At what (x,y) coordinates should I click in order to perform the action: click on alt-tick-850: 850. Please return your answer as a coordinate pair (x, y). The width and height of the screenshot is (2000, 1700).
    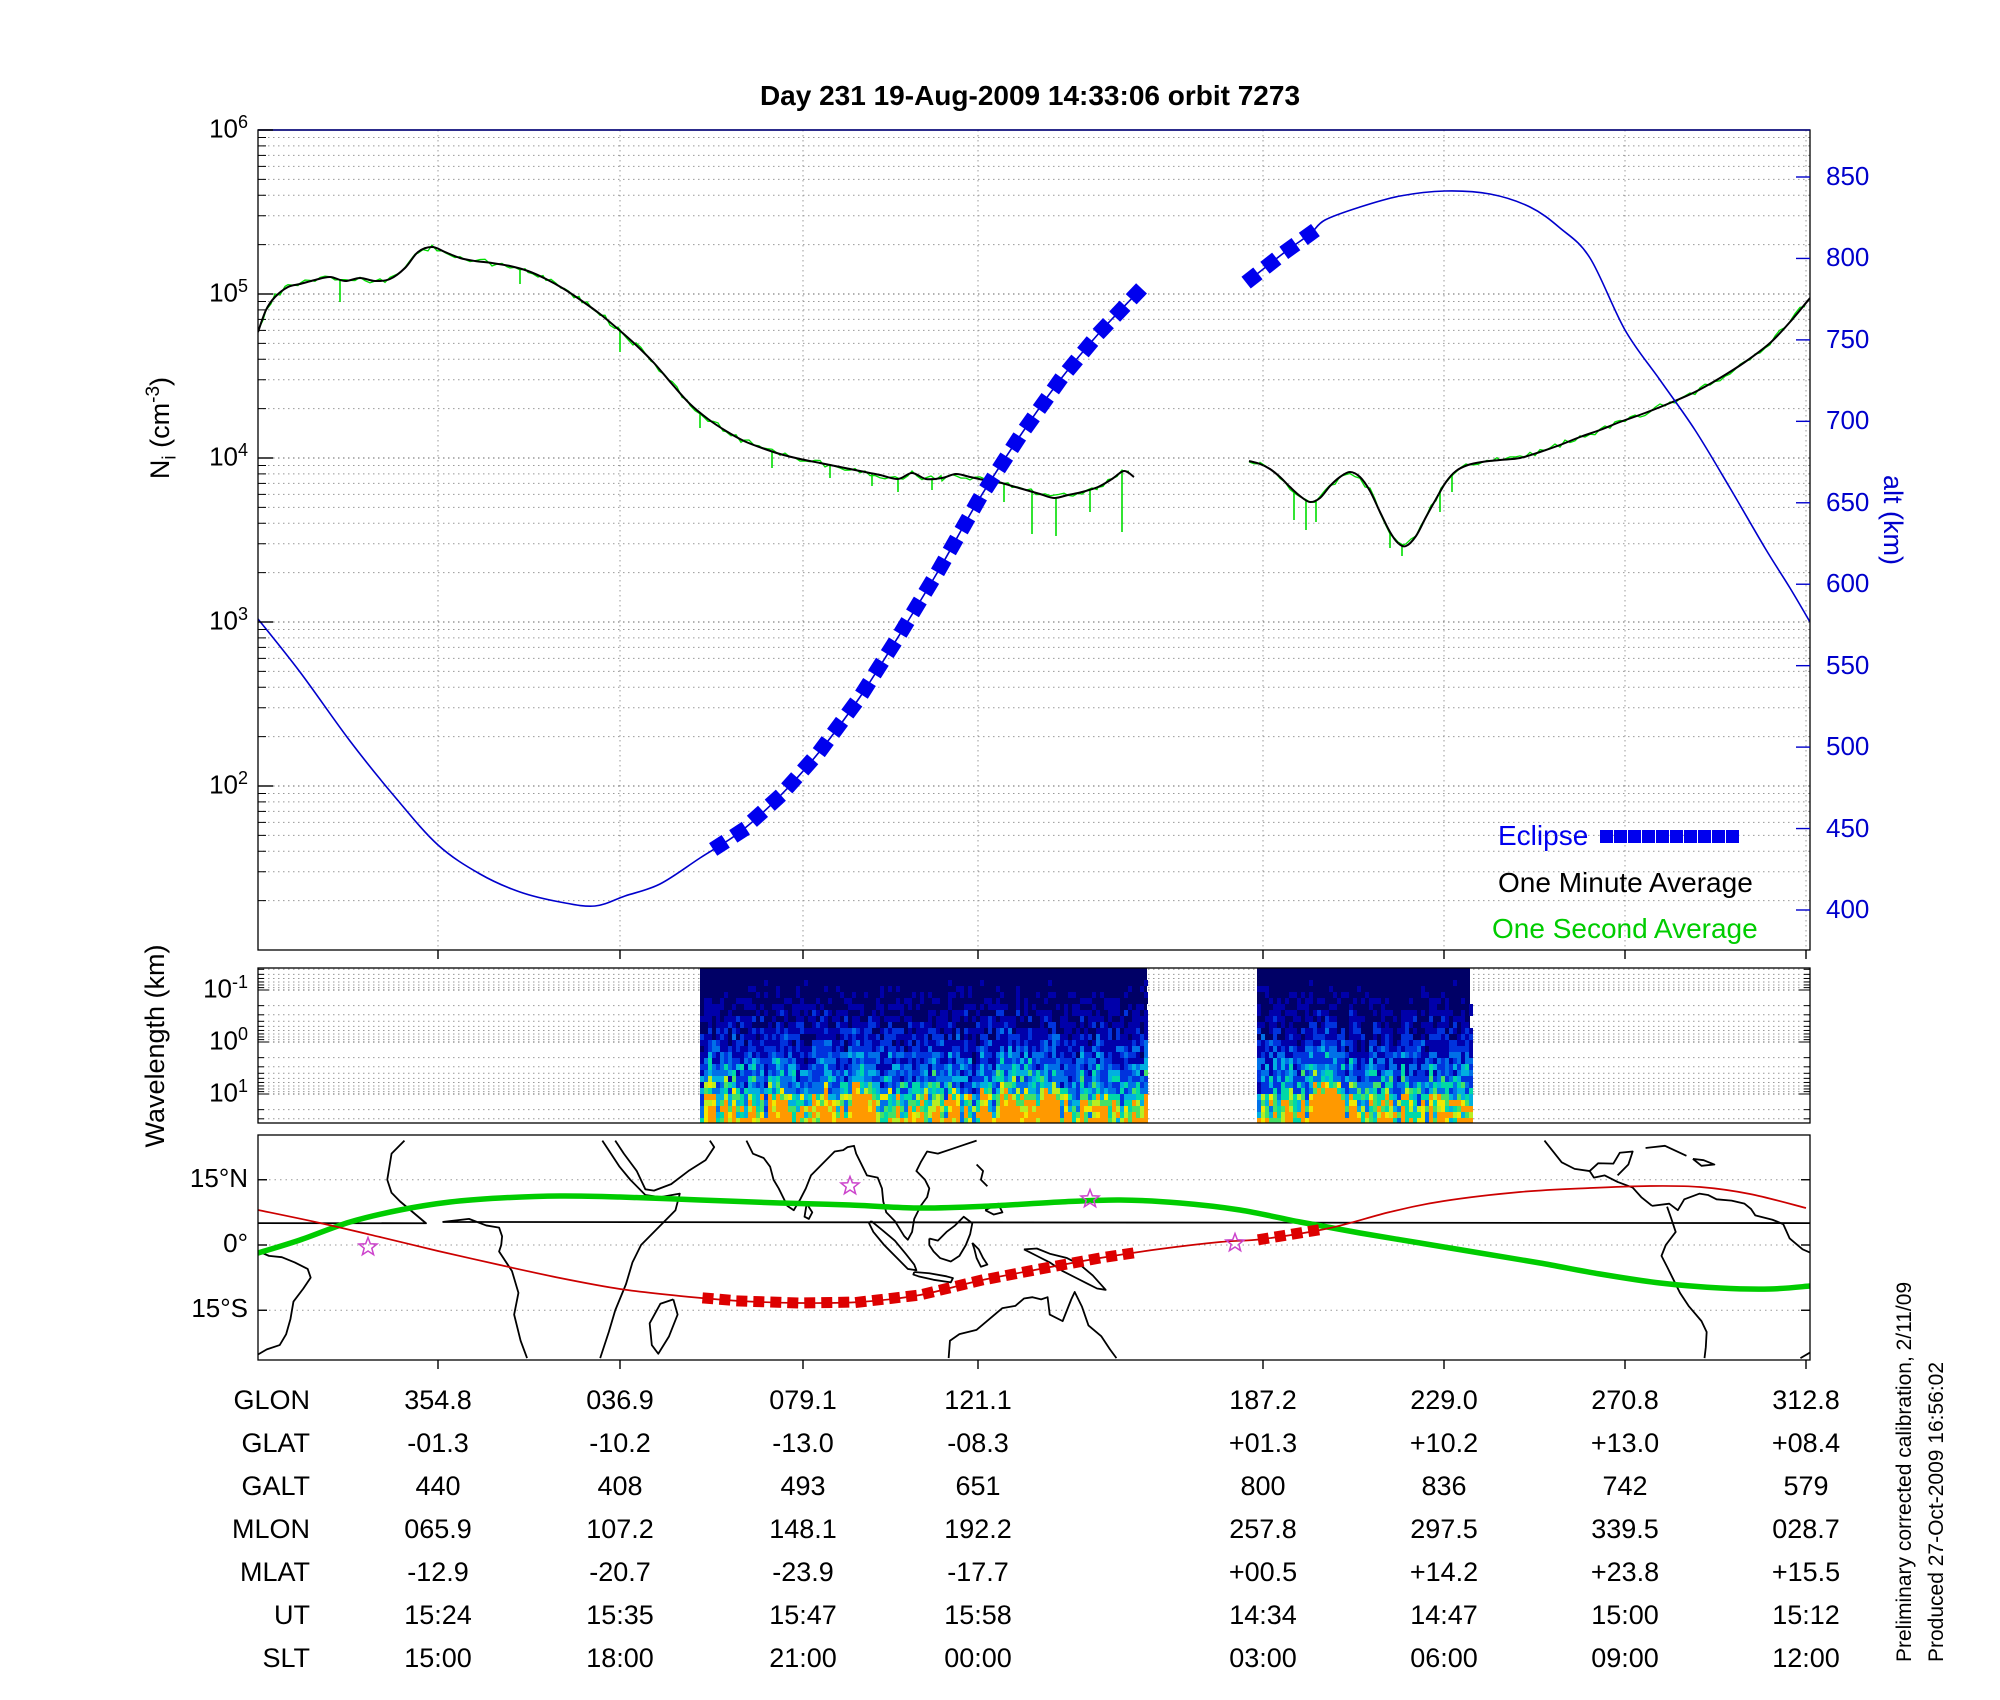
    Looking at the image, I should click on (1848, 176).